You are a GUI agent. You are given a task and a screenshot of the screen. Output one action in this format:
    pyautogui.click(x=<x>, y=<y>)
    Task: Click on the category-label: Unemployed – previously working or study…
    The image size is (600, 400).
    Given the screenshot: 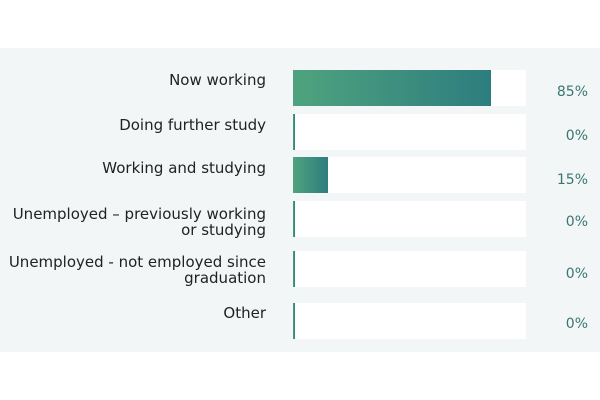 What is the action you would take?
    pyautogui.click(x=139, y=222)
    